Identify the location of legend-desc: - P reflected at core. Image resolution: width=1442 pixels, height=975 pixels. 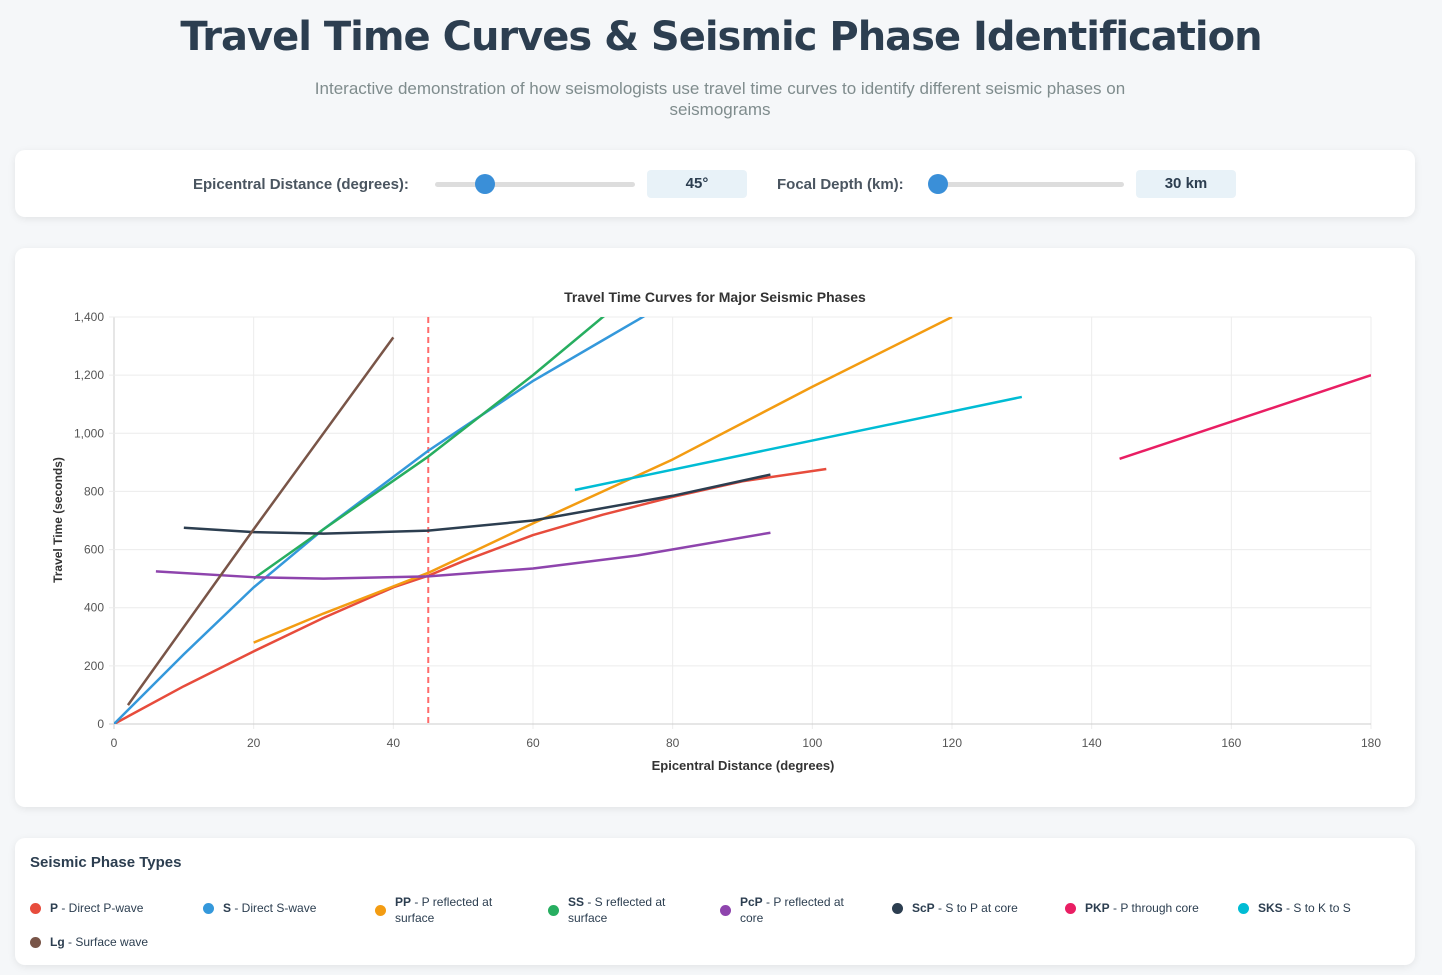
(792, 910).